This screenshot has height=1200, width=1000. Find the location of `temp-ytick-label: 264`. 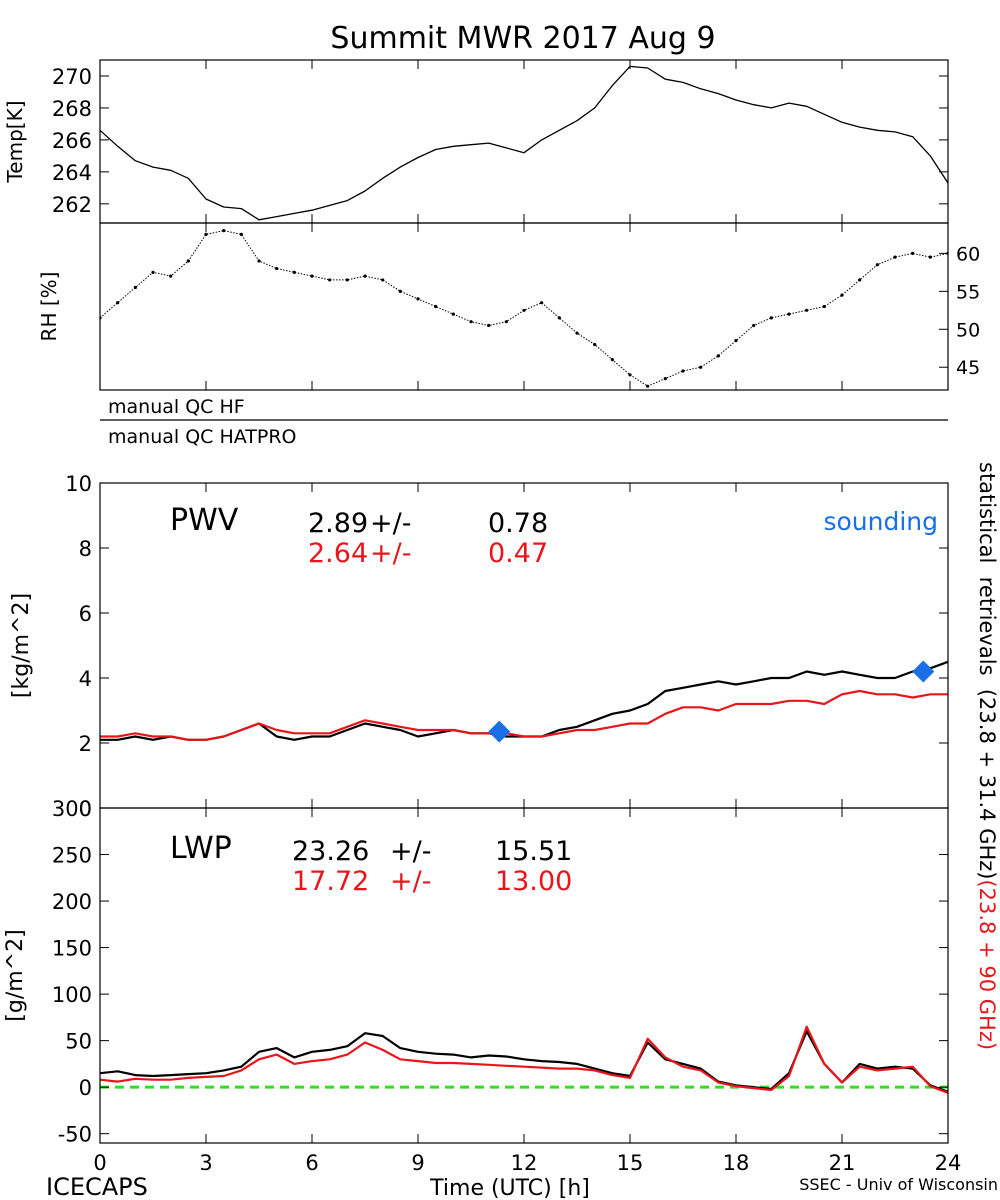

temp-ytick-label: 264 is located at coordinates (72, 173).